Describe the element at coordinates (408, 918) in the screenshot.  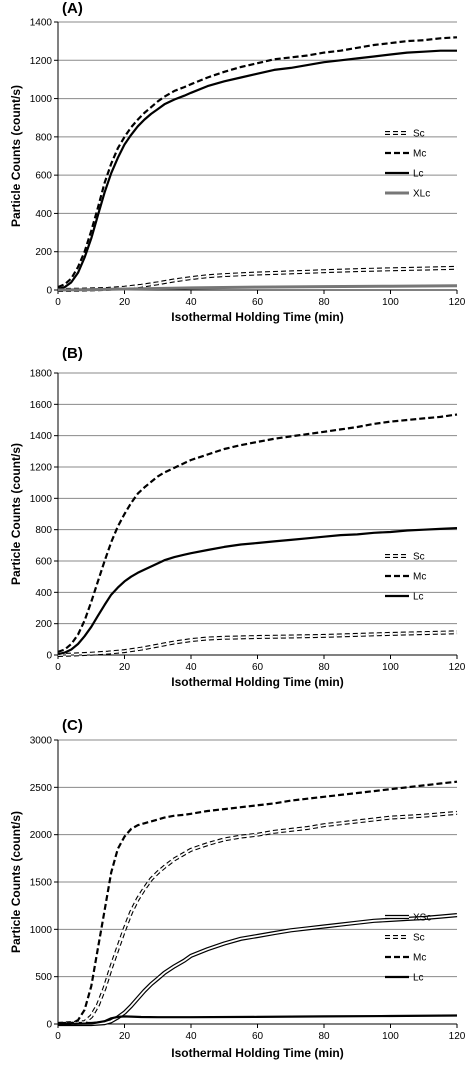
I see `legend-entry-xsc: XSc` at that location.